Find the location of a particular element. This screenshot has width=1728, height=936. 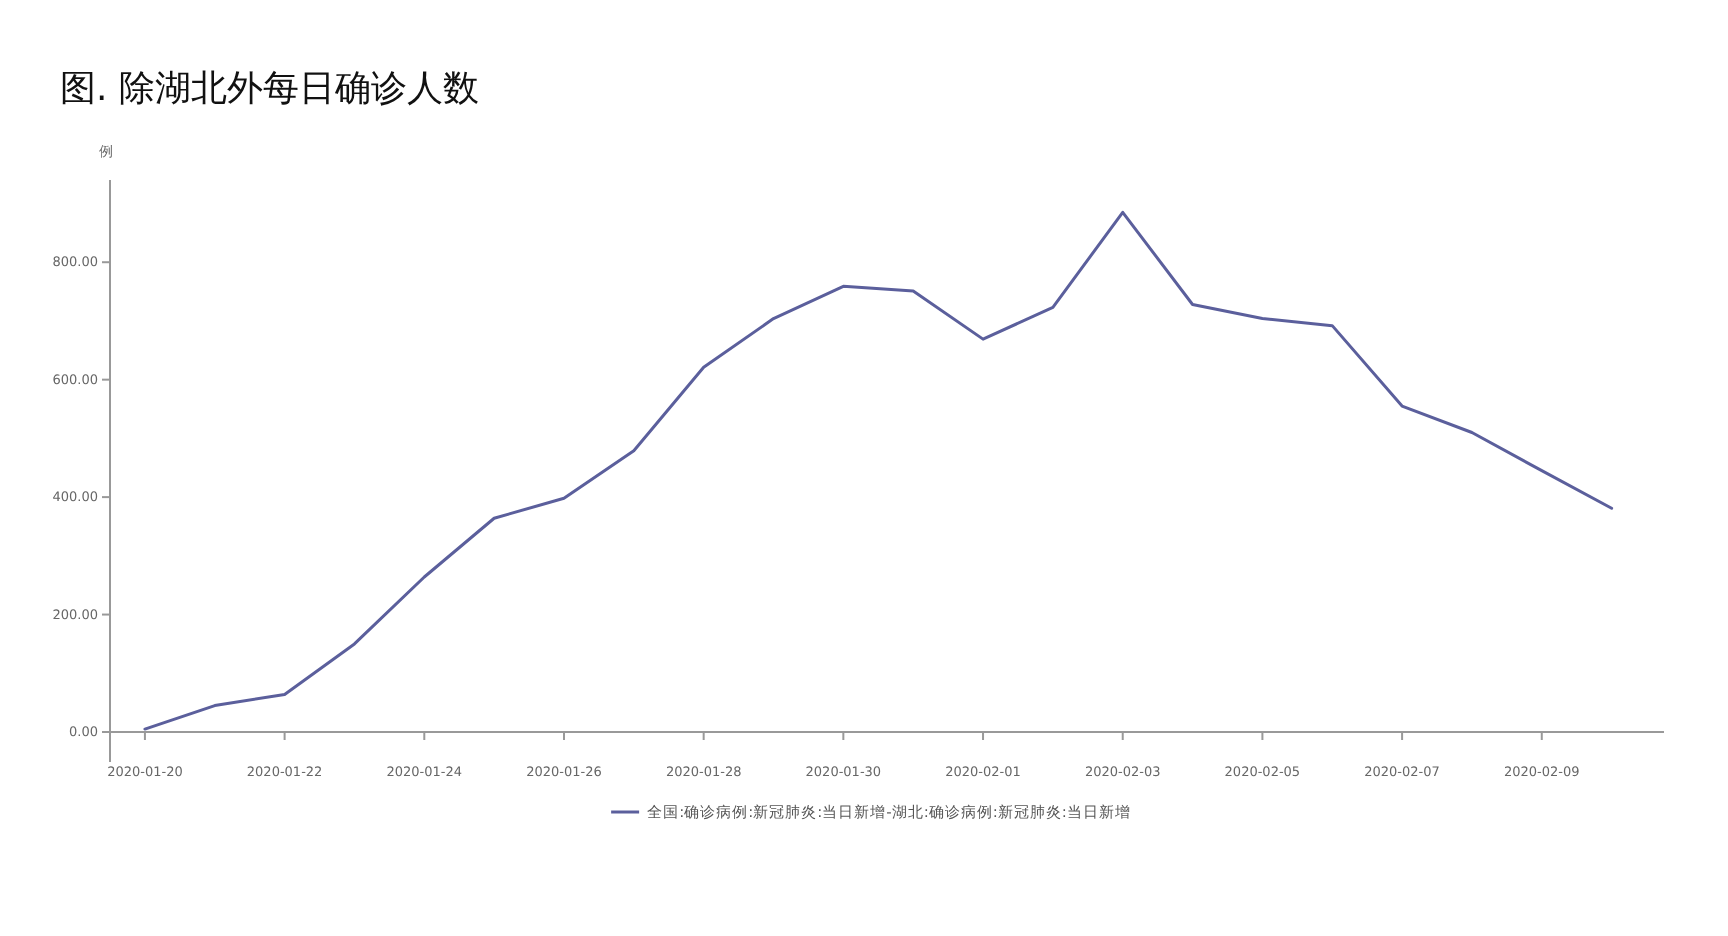

chart-title: 图. 除湖北外每日确诊人数 is located at coordinates (269, 89).